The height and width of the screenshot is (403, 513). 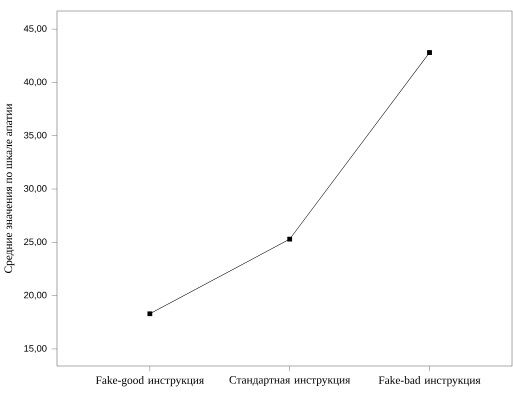 I want to click on y-tick-label: 25,00, so click(x=35, y=242).